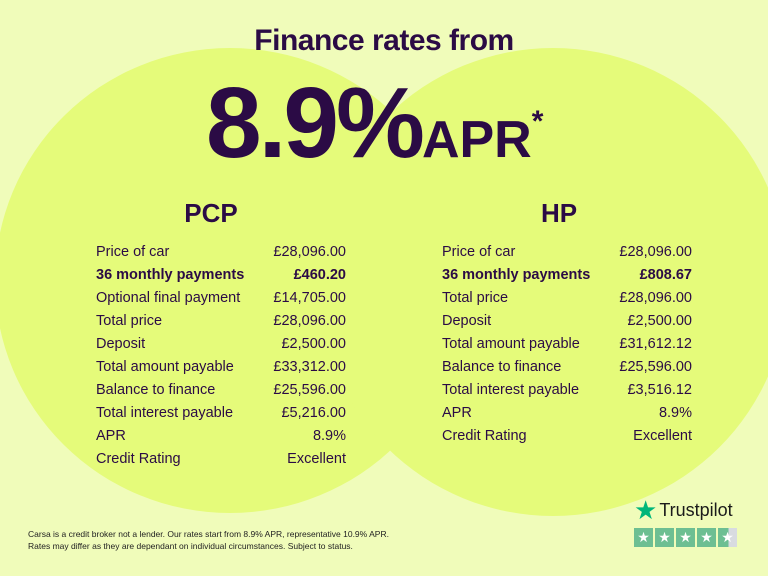 The height and width of the screenshot is (576, 768). Describe the element at coordinates (559, 213) in the screenshot. I see `hp-title: HP` at that location.